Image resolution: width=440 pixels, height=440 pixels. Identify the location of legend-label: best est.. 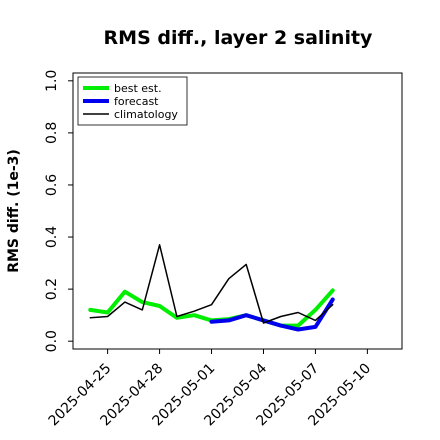
(138, 88).